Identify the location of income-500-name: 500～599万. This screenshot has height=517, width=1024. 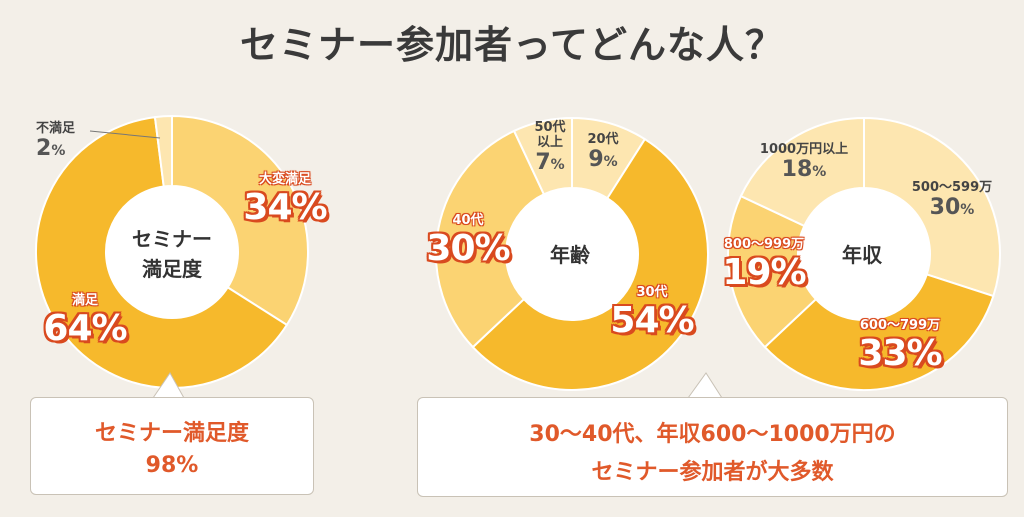
(952, 187).